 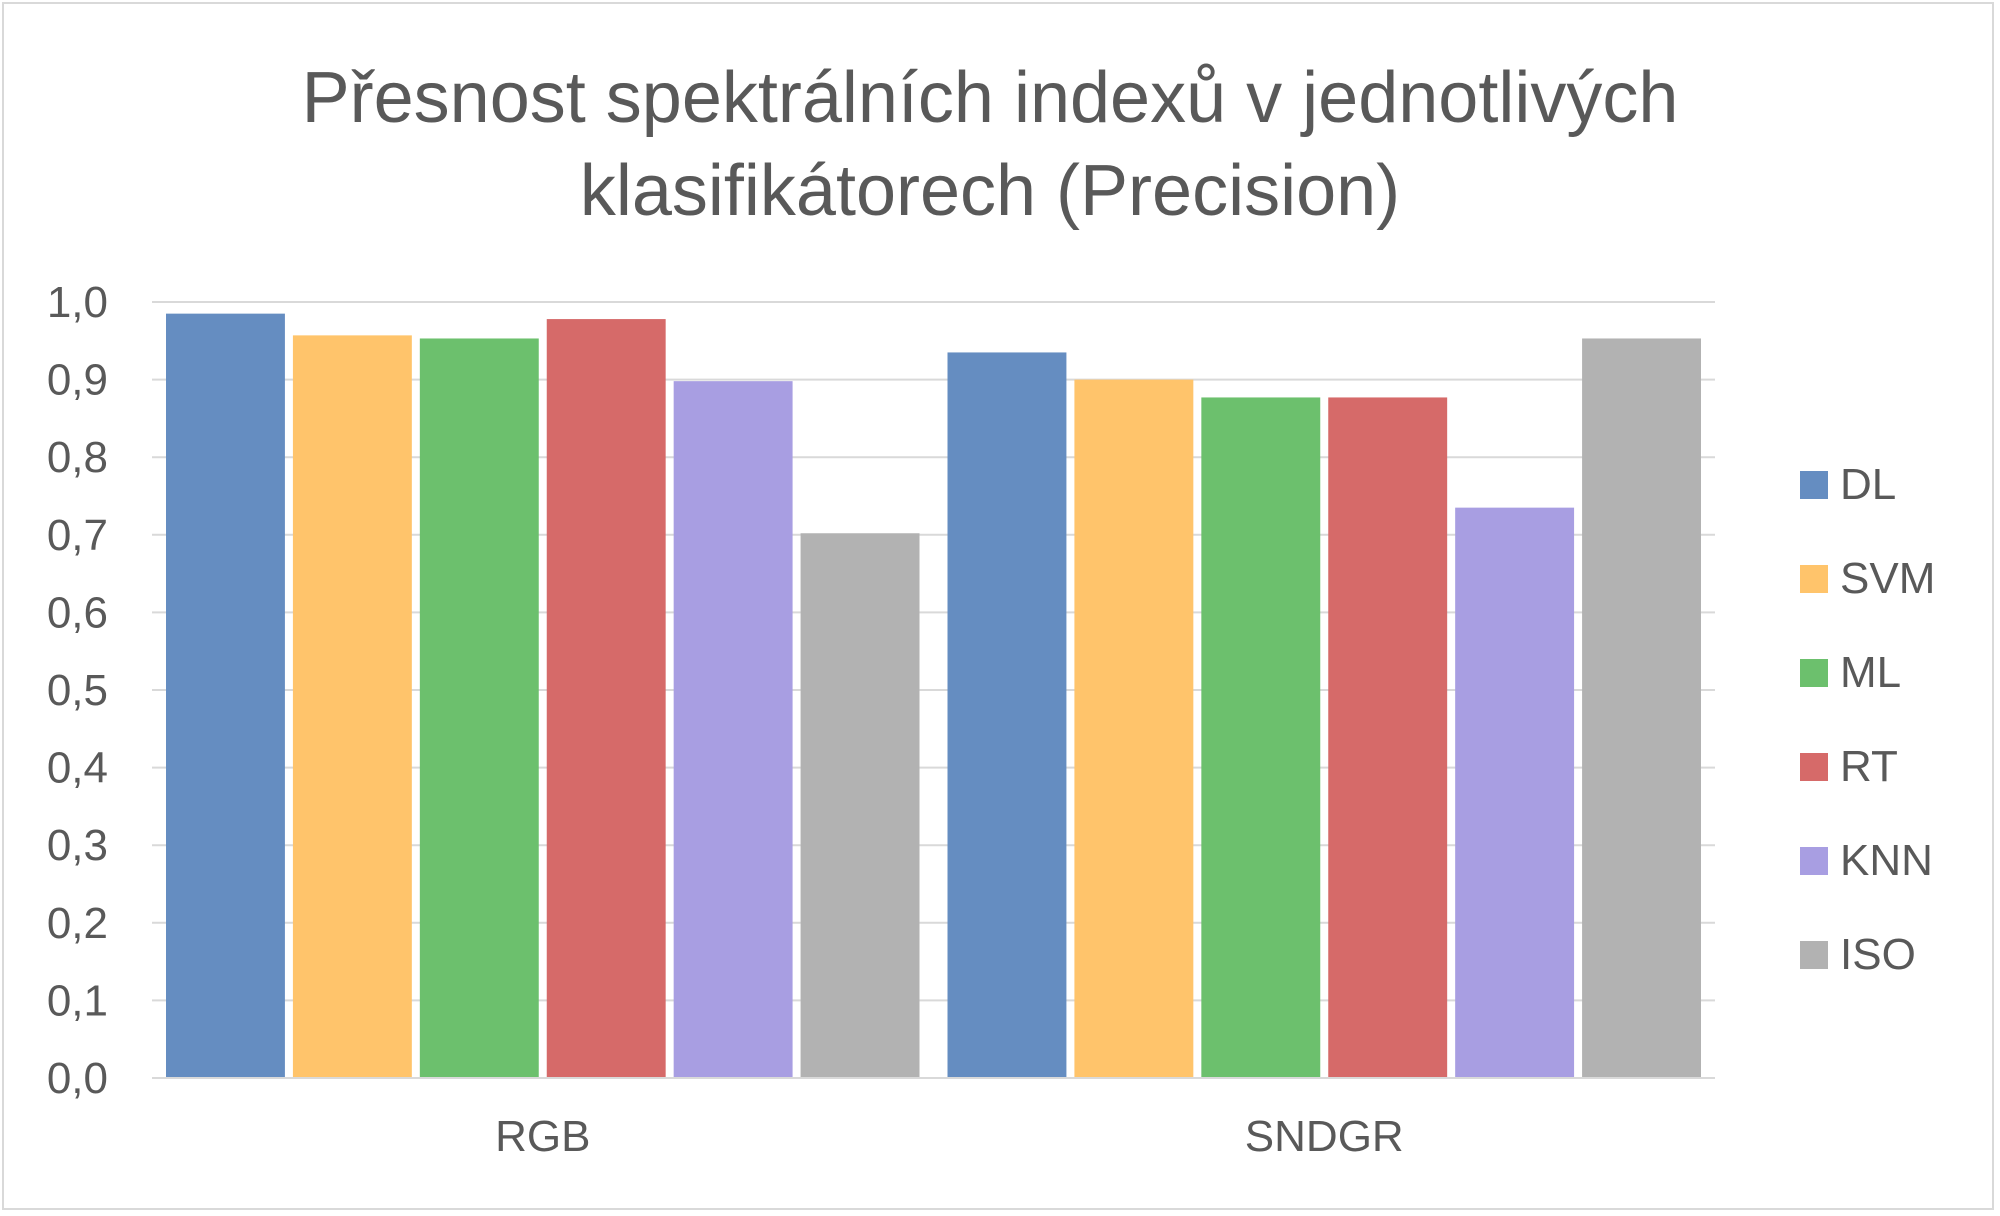 I want to click on x-category-label: RGB, so click(x=542, y=1136).